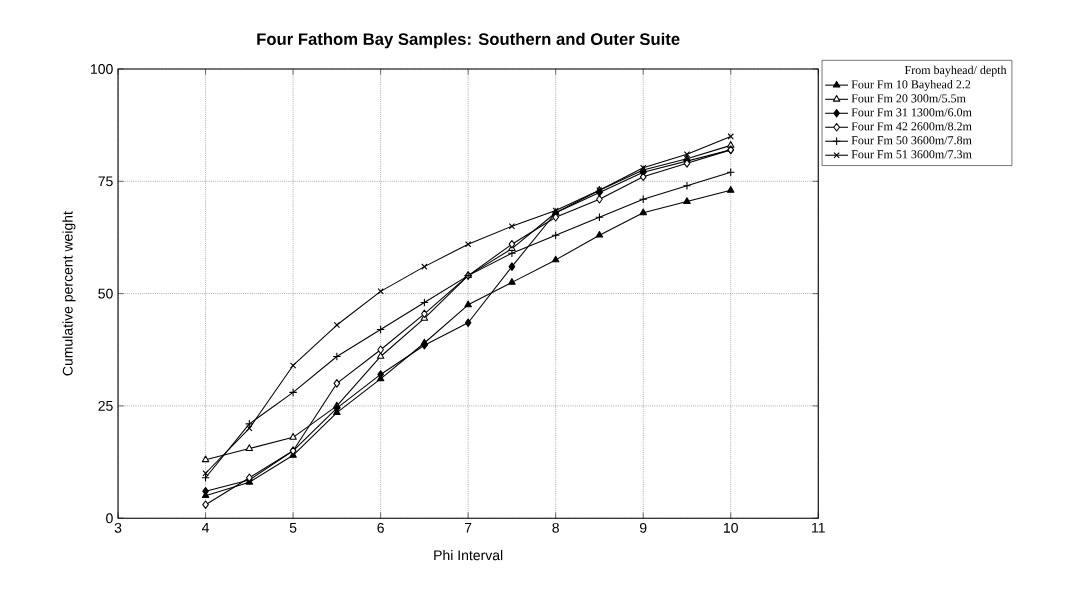 This screenshot has height=593, width=1067. Describe the element at coordinates (109, 518) in the screenshot. I see `y-tick-label: 0` at that location.